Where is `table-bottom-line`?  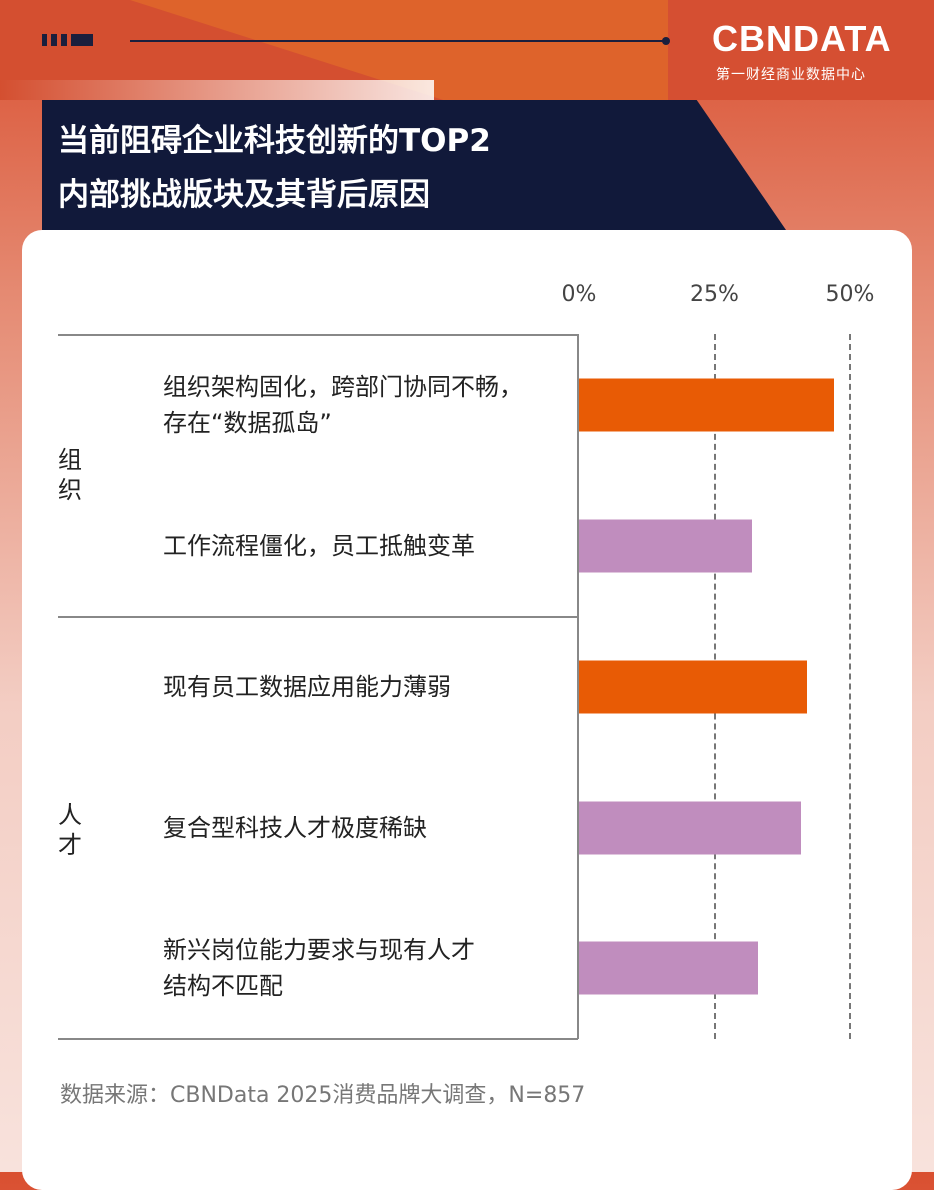
table-bottom-line is located at coordinates (318, 1039).